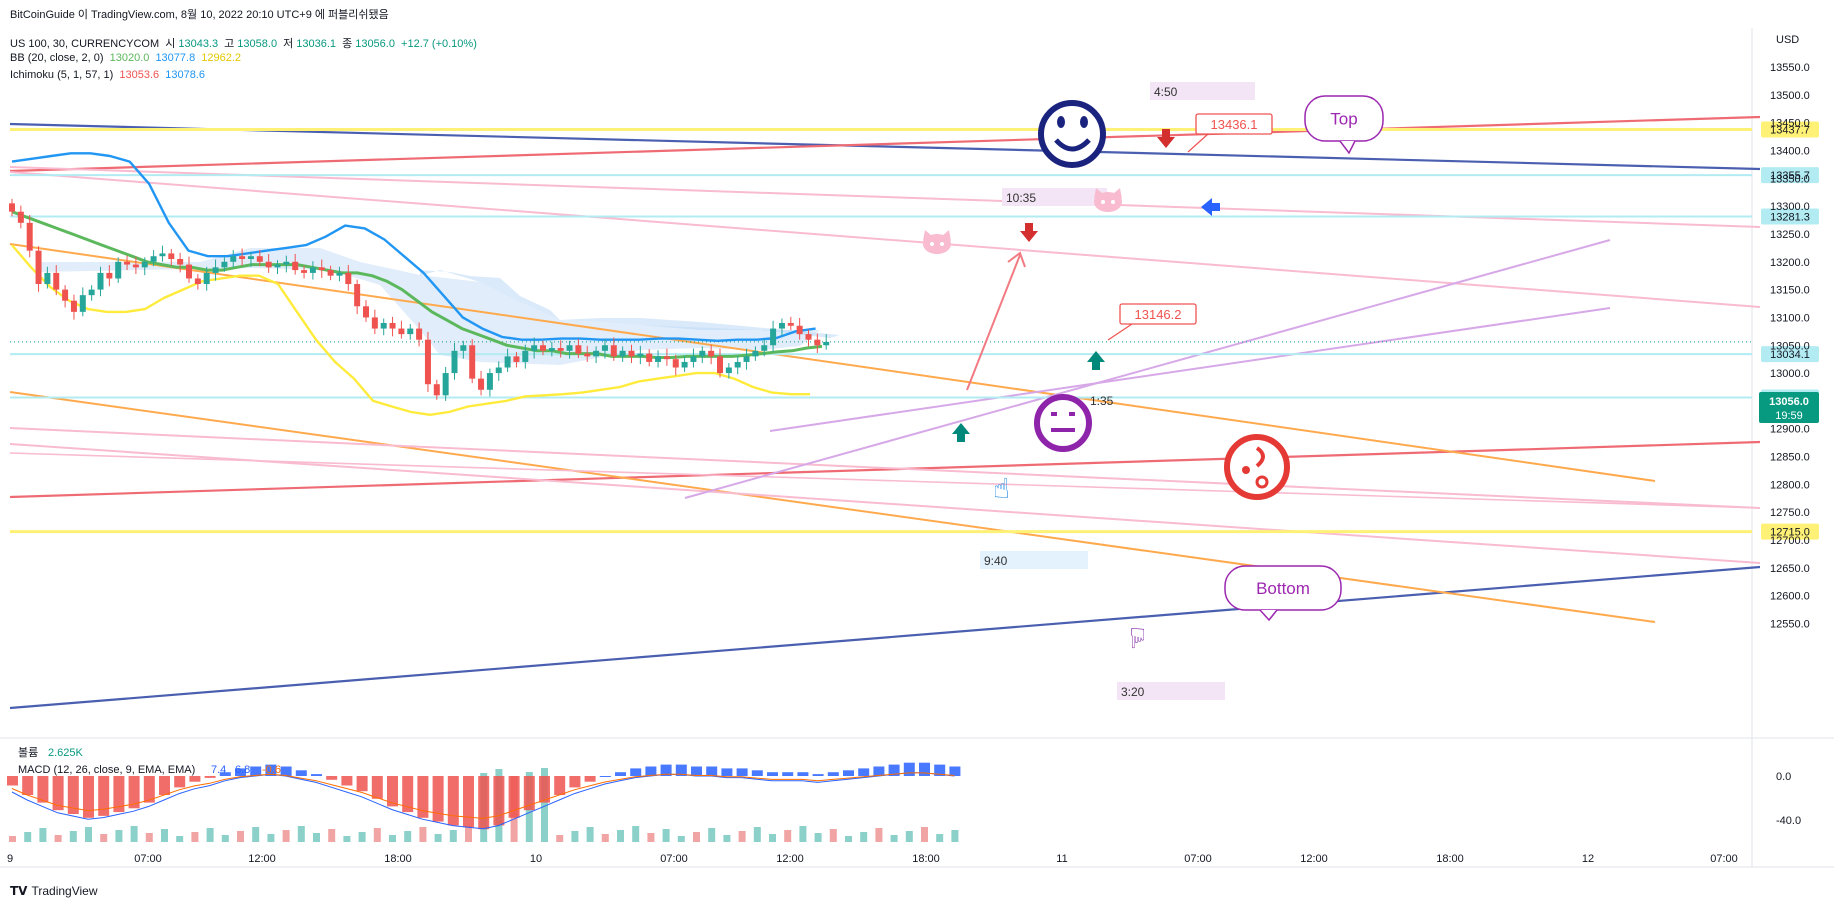  I want to click on hand-pointing-down-icon: ☝, so click(1137, 637).